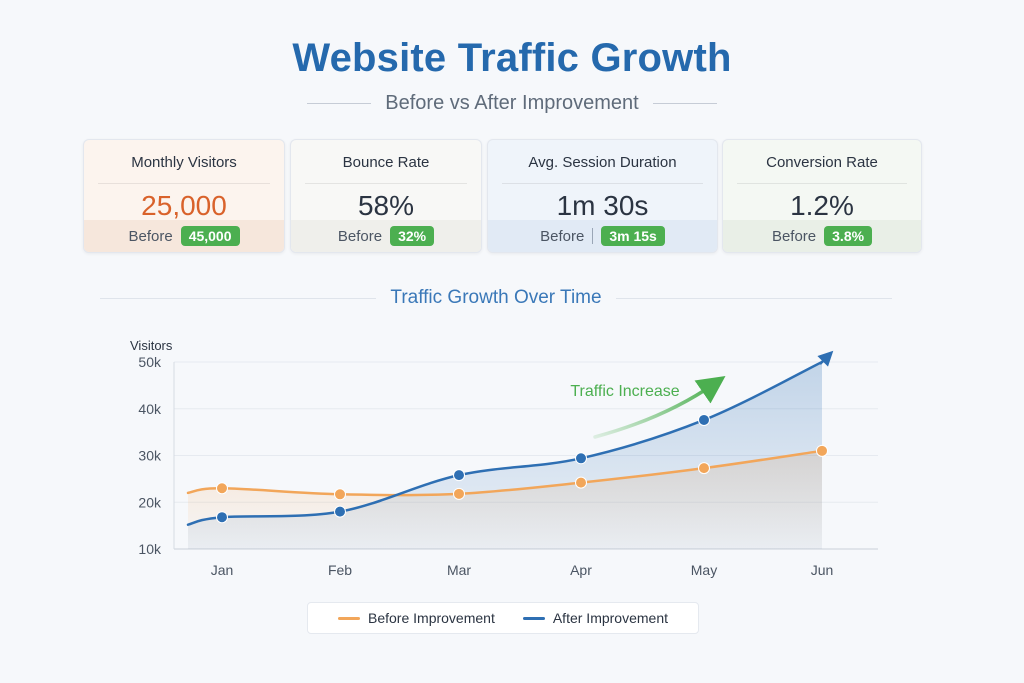  Describe the element at coordinates (659, 407) in the screenshot. I see `traffic-increase-arrow` at that location.